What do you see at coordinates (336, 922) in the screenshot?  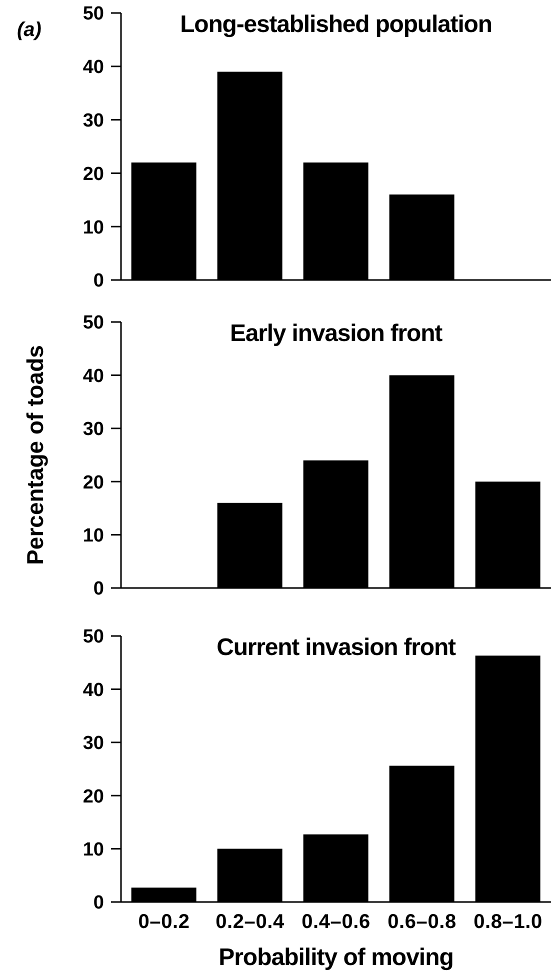 I see `x-tick-label: 0.4–0.6` at bounding box center [336, 922].